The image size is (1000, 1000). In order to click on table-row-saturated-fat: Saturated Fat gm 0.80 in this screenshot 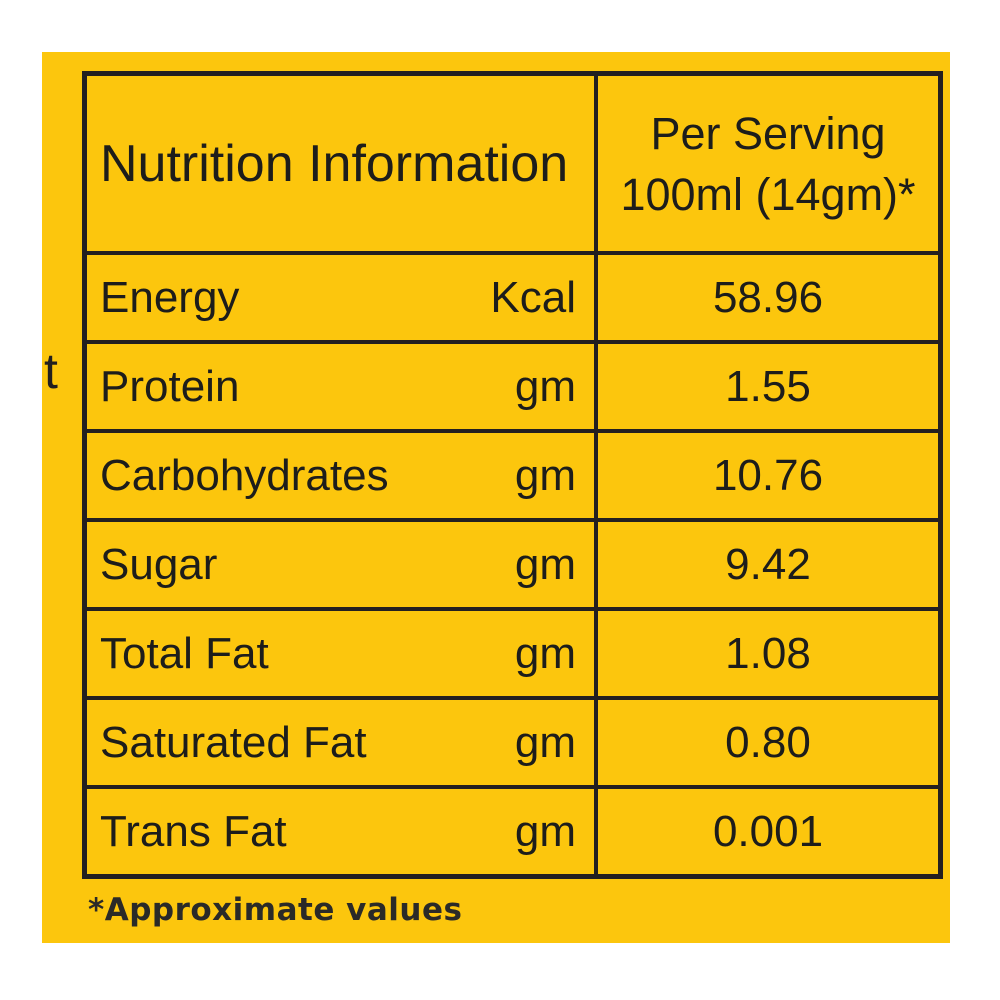, I will do `click(512, 740)`.